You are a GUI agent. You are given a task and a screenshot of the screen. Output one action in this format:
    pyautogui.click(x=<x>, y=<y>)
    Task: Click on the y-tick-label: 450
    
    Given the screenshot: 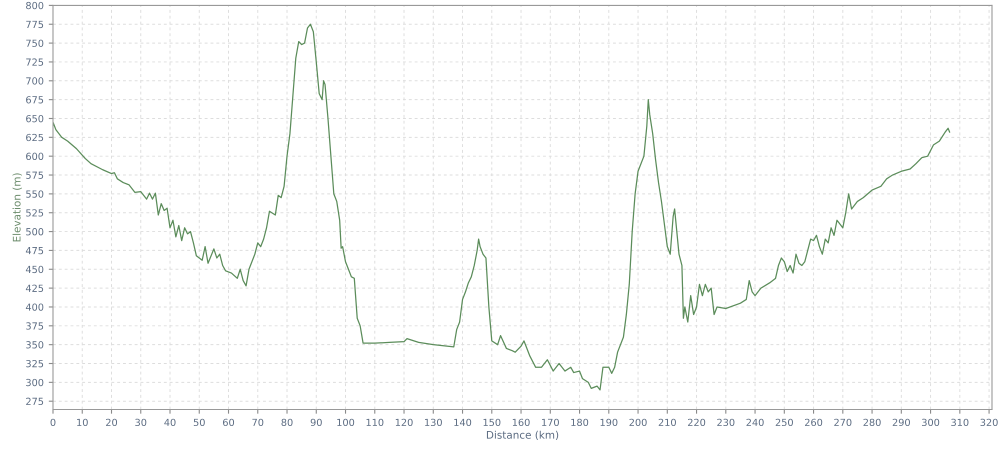 What is the action you would take?
    pyautogui.click(x=35, y=270)
    